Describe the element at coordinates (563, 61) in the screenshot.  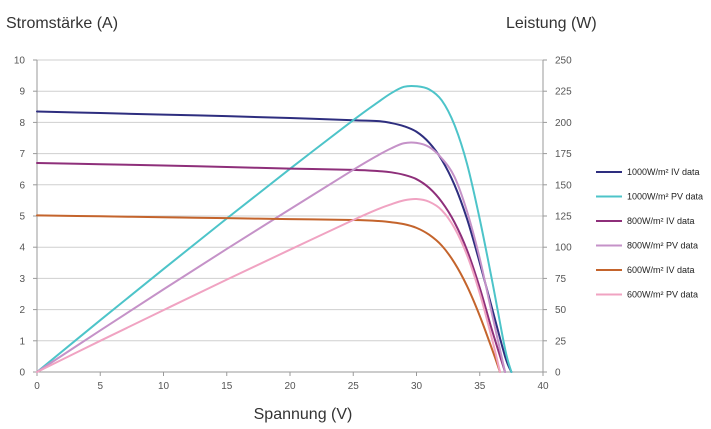
I see `y-tick-label-right: 250` at that location.